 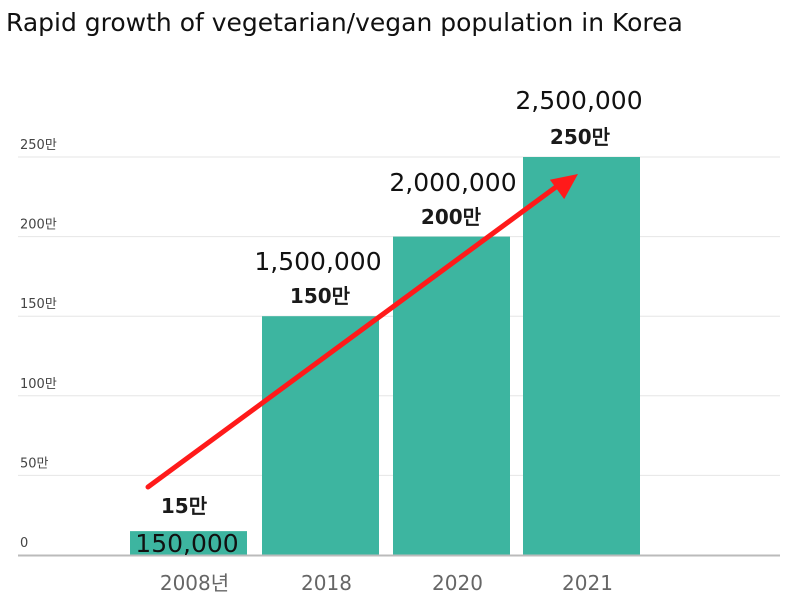 What do you see at coordinates (451, 217) in the screenshot?
I see `data-label: 200만` at bounding box center [451, 217].